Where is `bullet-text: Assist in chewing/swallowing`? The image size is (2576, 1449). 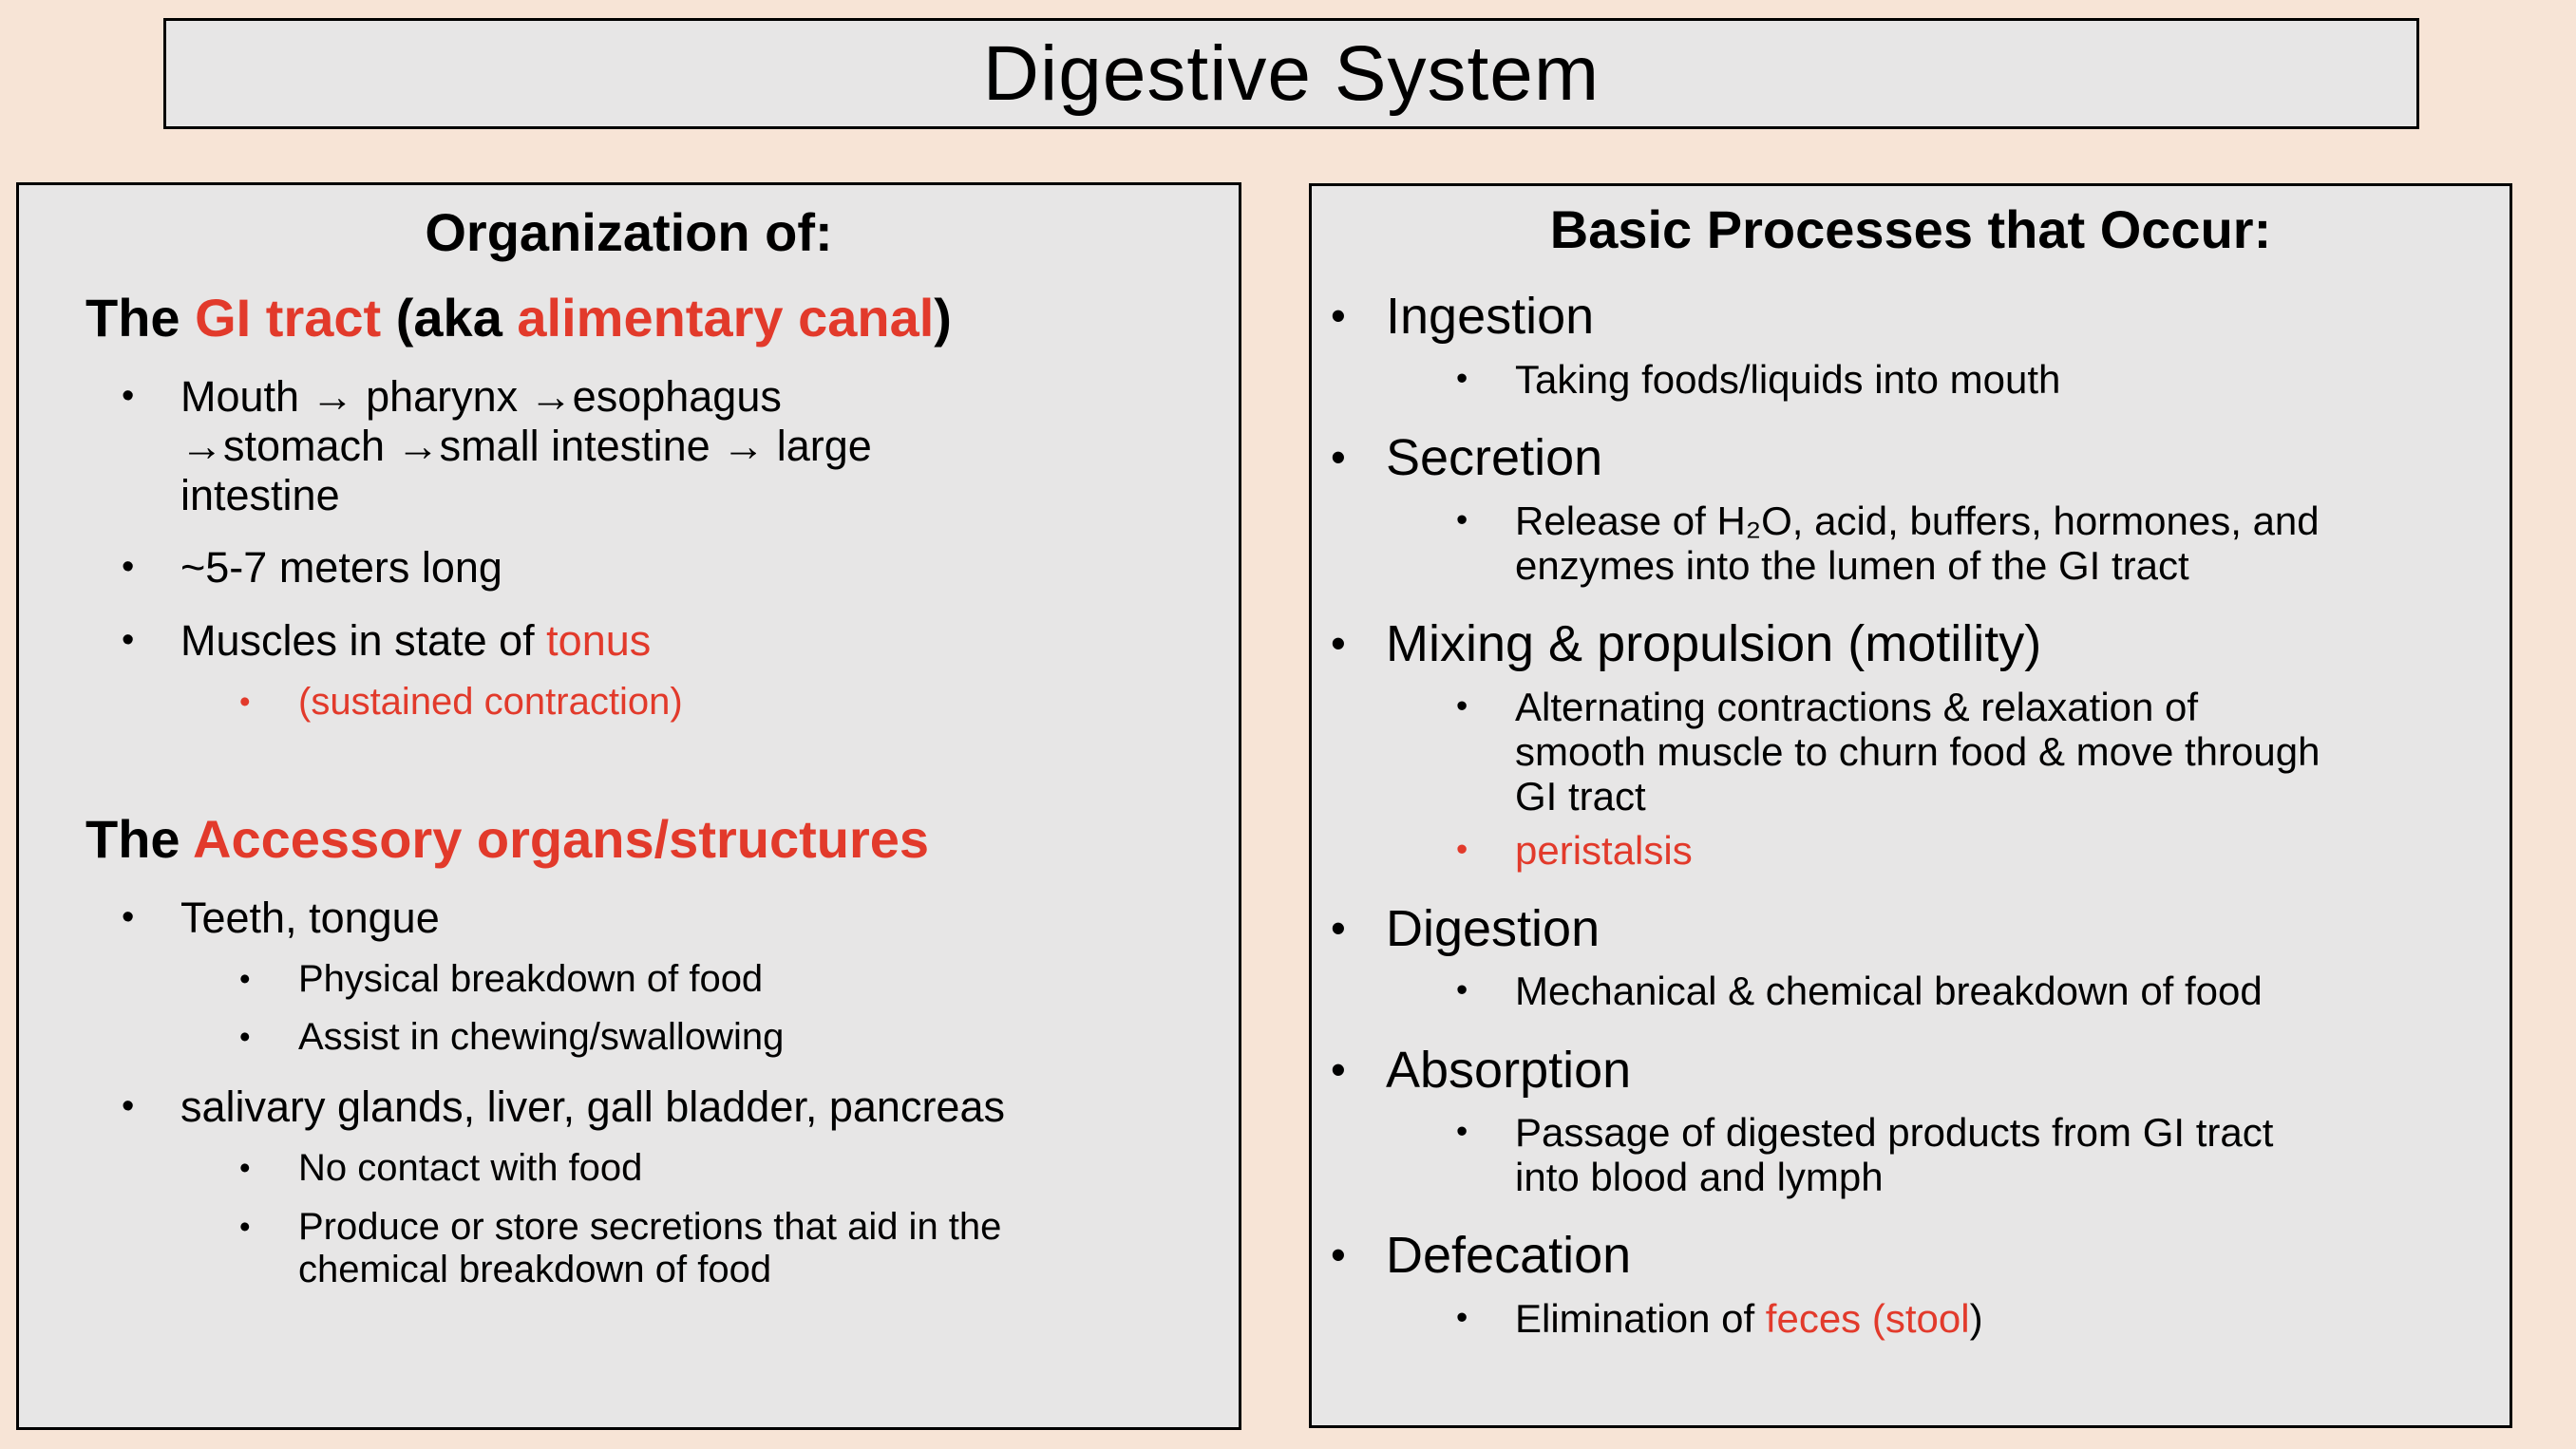
bullet-text: Assist in chewing/swallowing is located at coordinates (541, 1038).